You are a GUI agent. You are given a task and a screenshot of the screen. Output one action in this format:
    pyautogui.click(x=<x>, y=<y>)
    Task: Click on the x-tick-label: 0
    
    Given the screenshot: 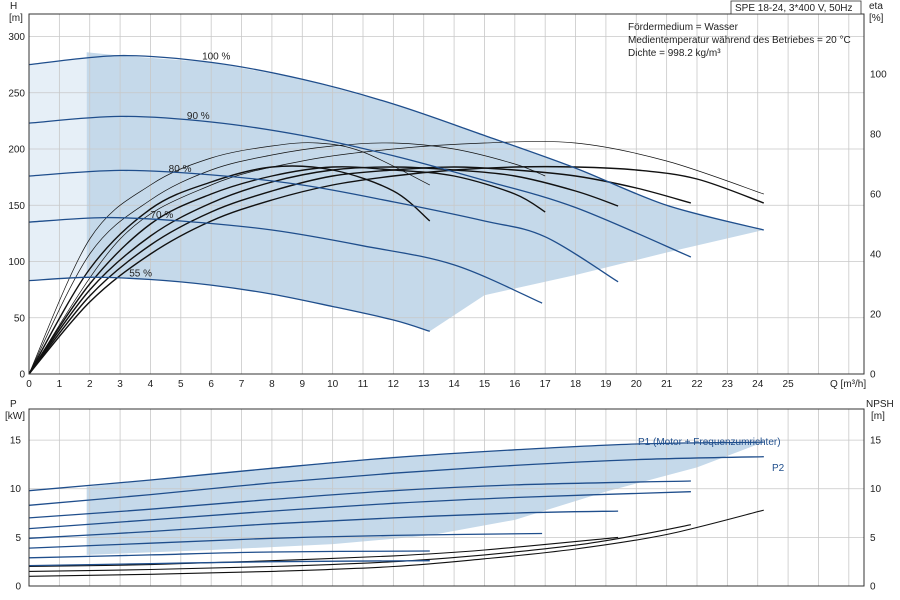 What is the action you would take?
    pyautogui.click(x=29, y=384)
    